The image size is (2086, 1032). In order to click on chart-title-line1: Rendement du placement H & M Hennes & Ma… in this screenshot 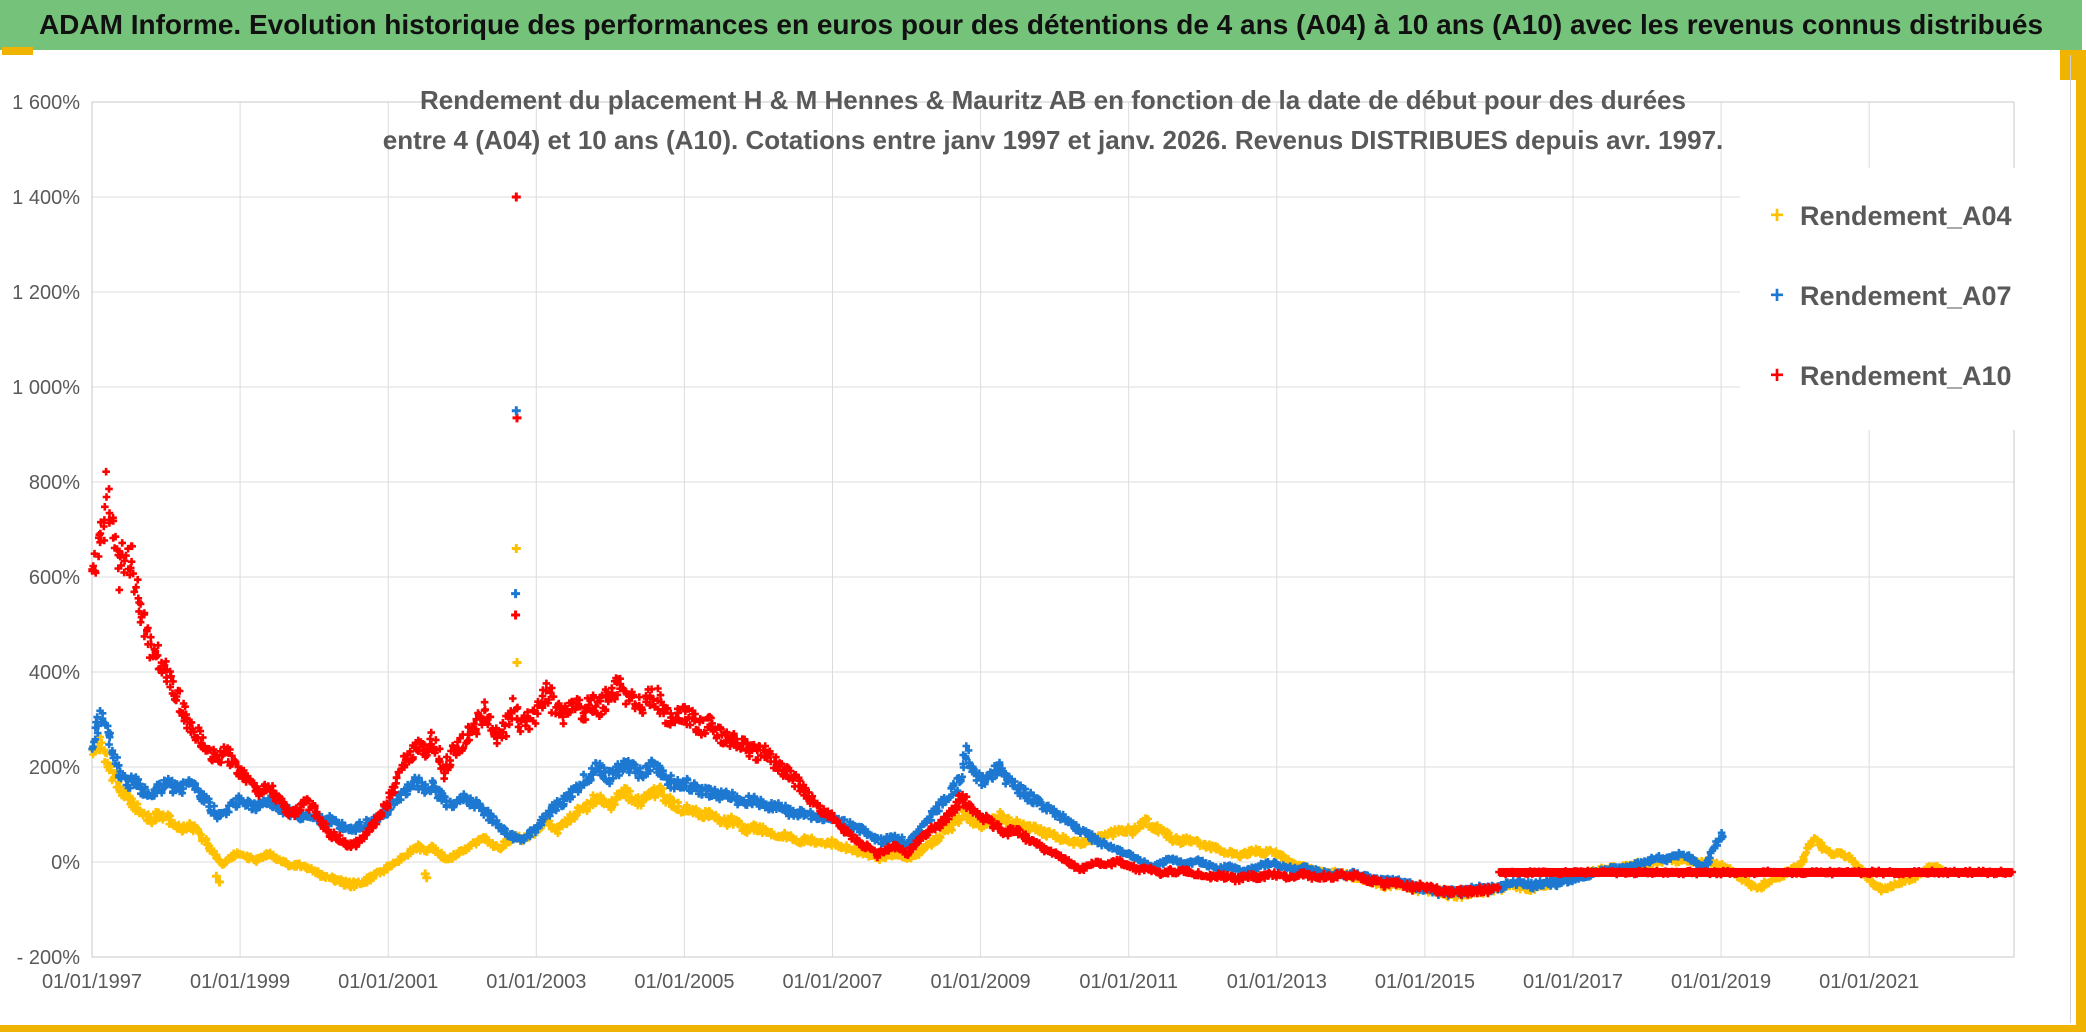, I will do `click(1053, 100)`.